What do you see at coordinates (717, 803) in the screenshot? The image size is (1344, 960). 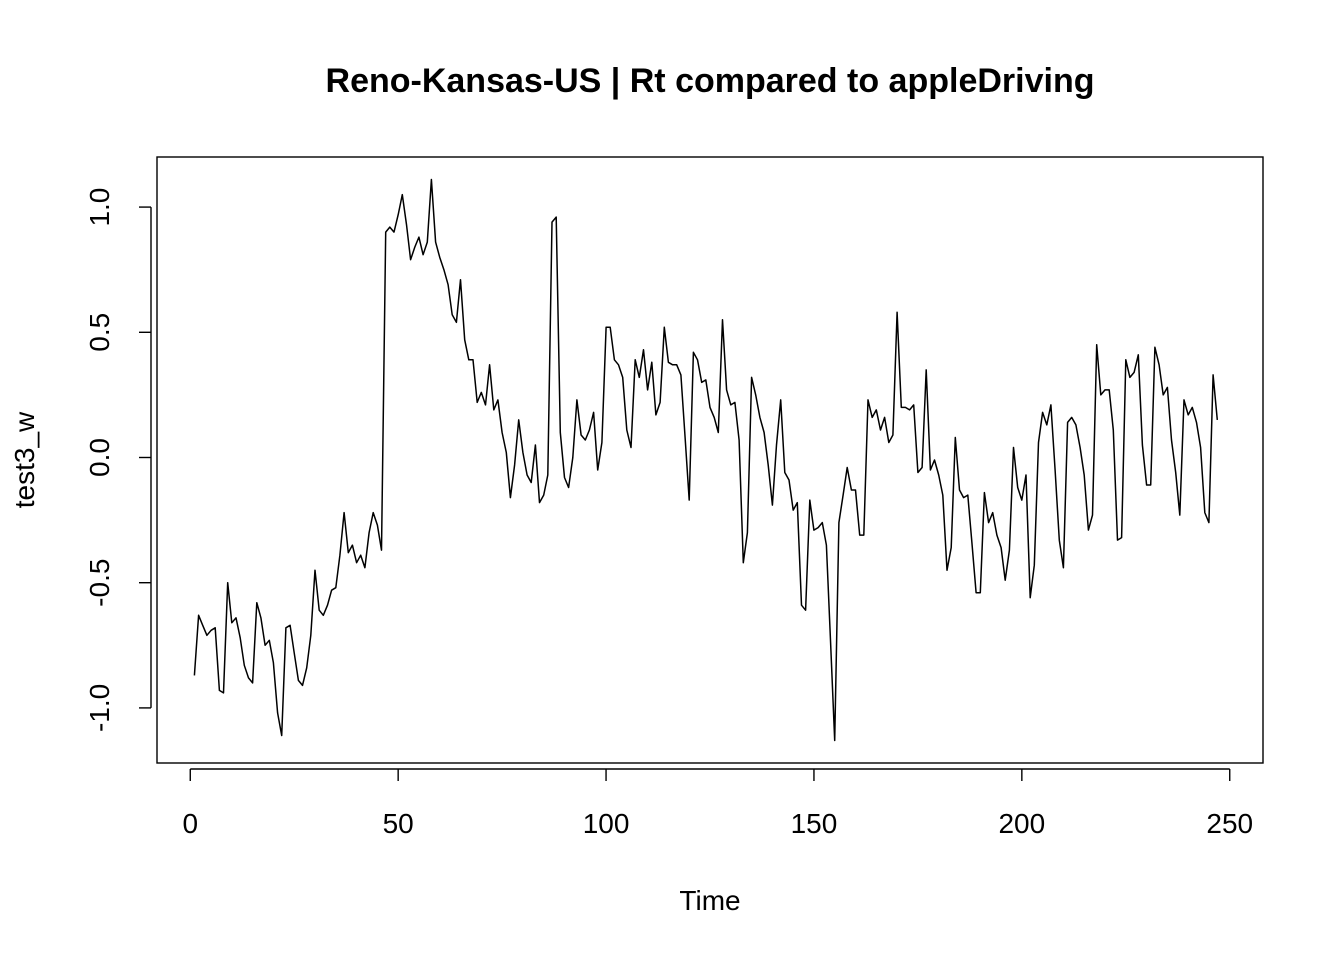 I see `x-axis: 0 50 100 150 200 250` at bounding box center [717, 803].